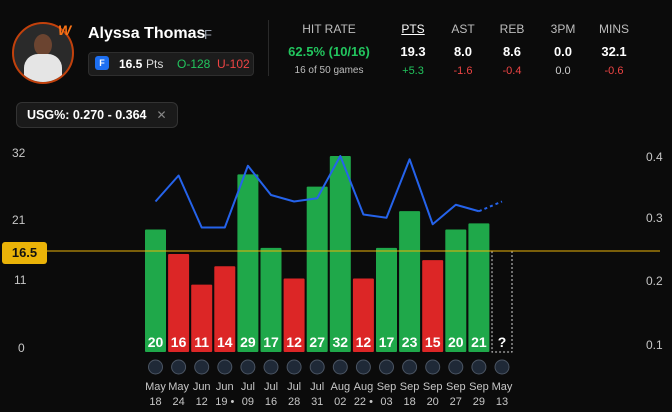  What do you see at coordinates (363, 402) in the screenshot?
I see `date-day-label: 22 •` at bounding box center [363, 402].